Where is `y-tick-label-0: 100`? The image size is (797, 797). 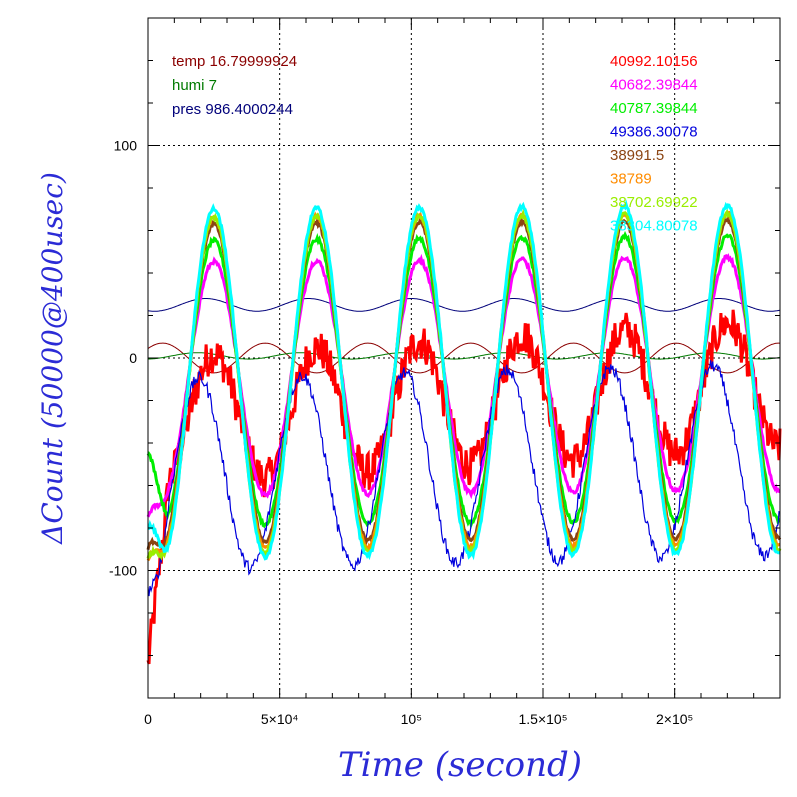
y-tick-label-0: 100 is located at coordinates (126, 146).